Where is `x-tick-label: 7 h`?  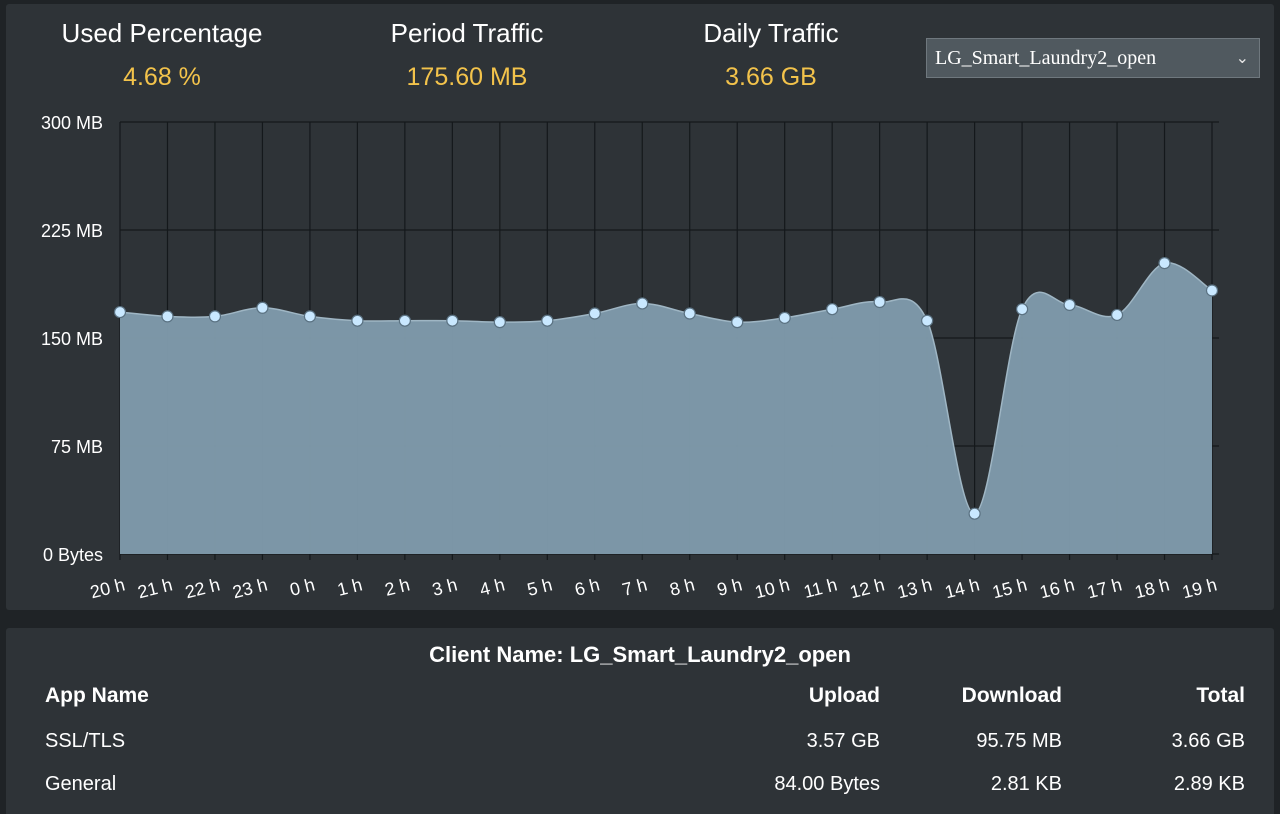 x-tick-label: 7 h is located at coordinates (634, 586).